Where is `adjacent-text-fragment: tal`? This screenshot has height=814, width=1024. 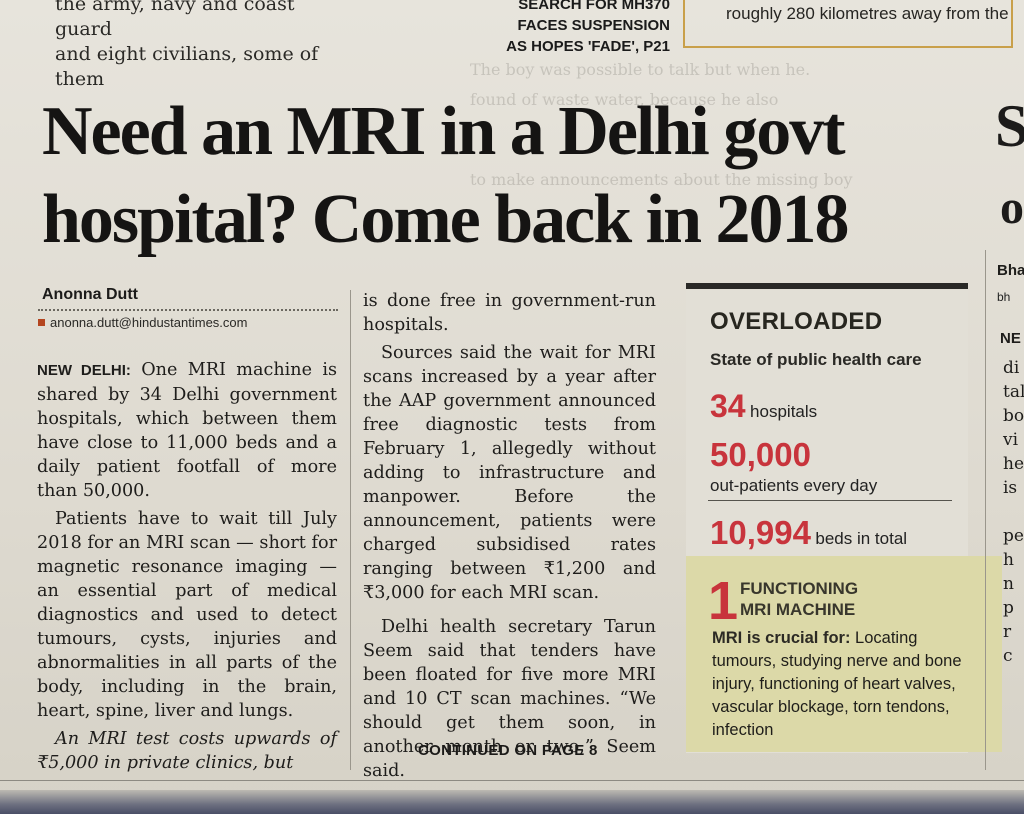
adjacent-text-fragment: tal is located at coordinates (1013, 392).